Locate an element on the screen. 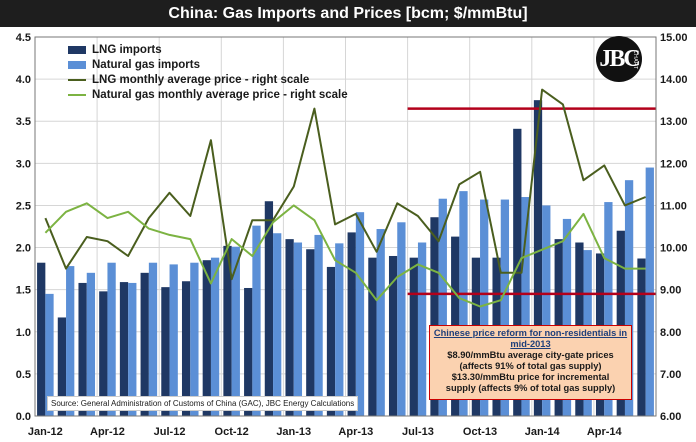  y-right-tick-label: 14.00 is located at coordinates (674, 80).